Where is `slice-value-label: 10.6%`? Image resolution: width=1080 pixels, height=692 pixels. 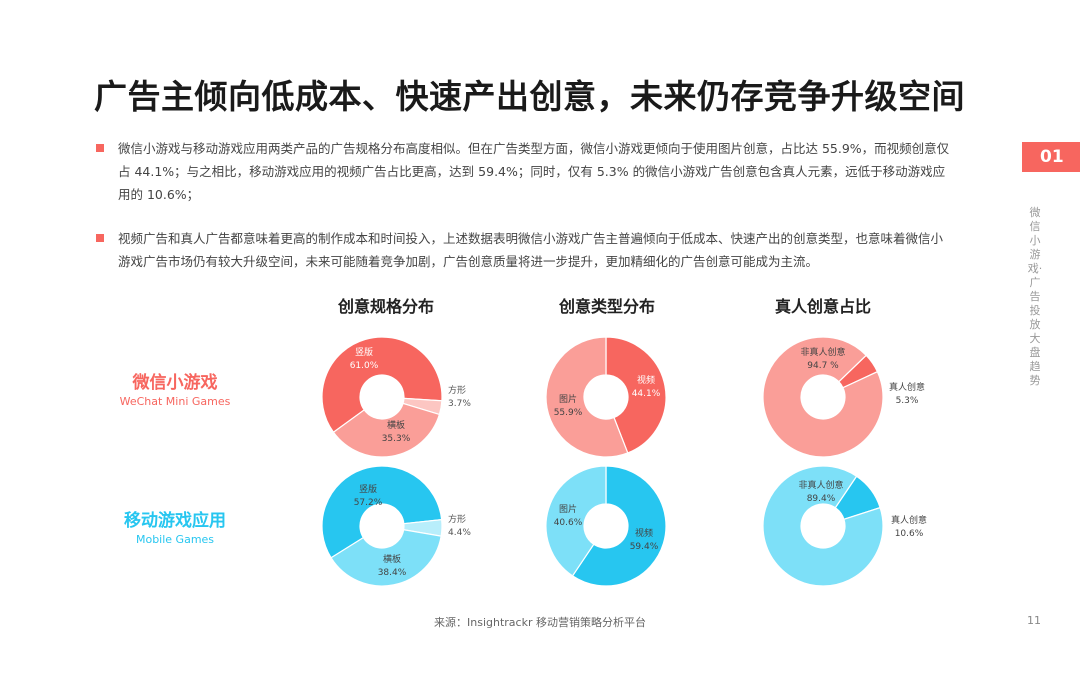
slice-value-label: 10.6% is located at coordinates (909, 534).